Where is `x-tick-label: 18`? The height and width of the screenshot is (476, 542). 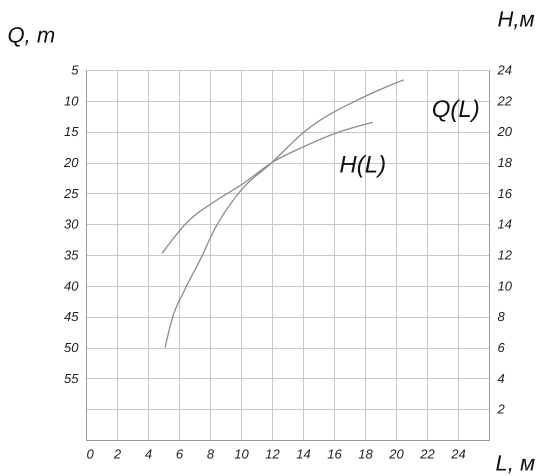 x-tick-label: 18 is located at coordinates (366, 454).